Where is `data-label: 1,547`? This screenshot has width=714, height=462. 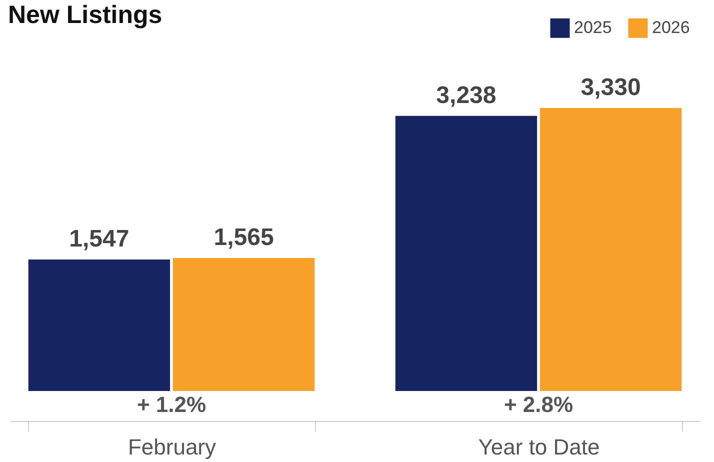
data-label: 1,547 is located at coordinates (99, 239).